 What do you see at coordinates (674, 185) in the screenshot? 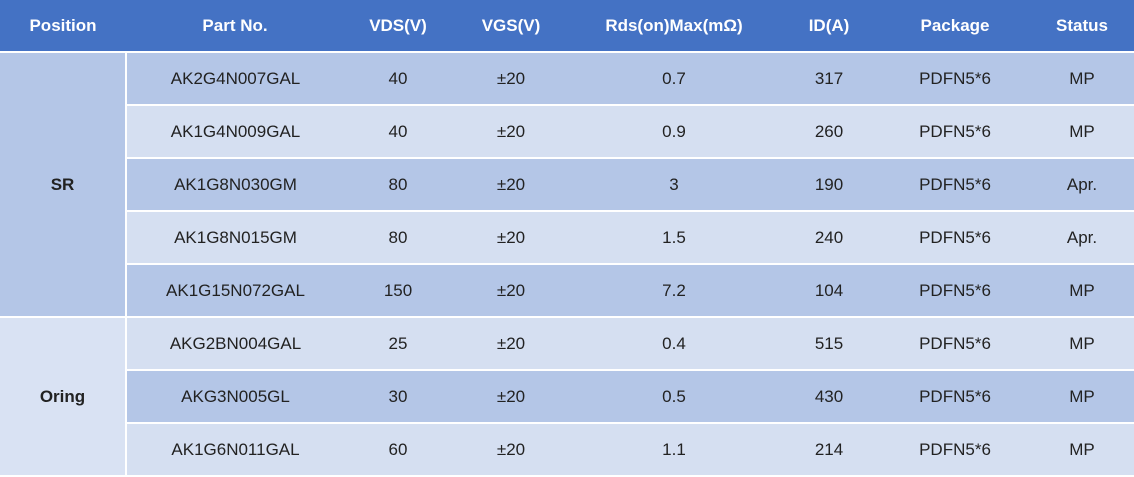
I see `table-cell: 3` at bounding box center [674, 185].